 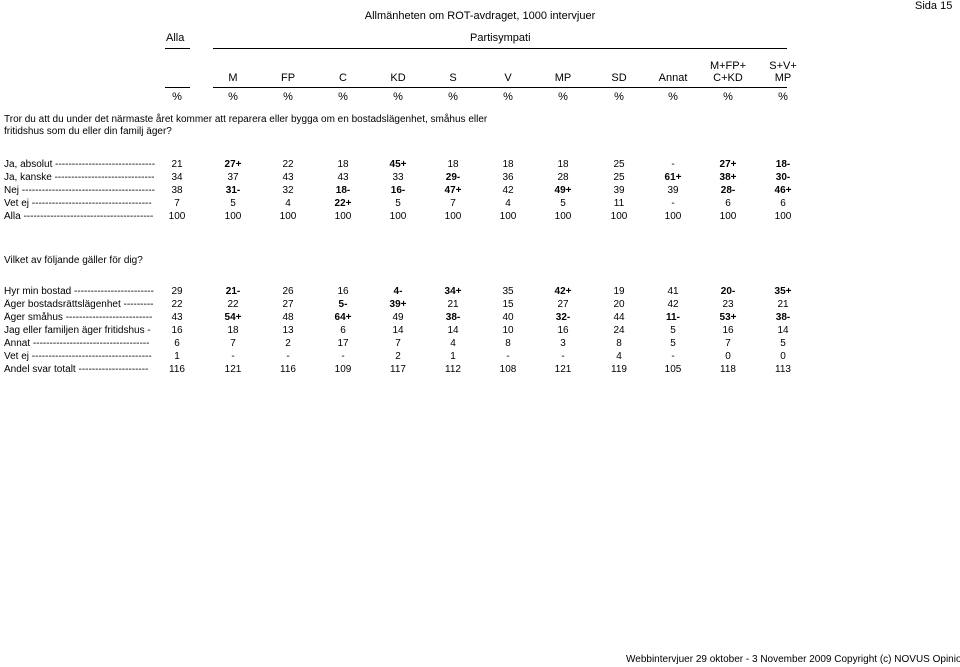 I want to click on column-header-line2: S, so click(x=453, y=78).